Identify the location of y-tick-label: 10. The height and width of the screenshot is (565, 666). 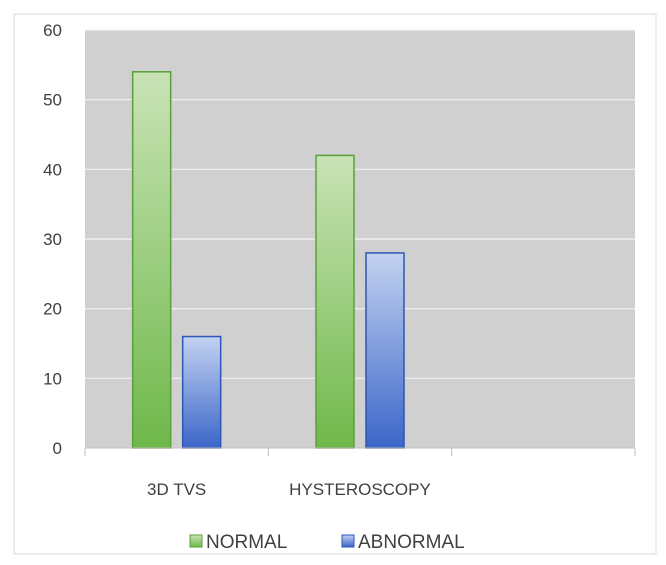
(52, 378).